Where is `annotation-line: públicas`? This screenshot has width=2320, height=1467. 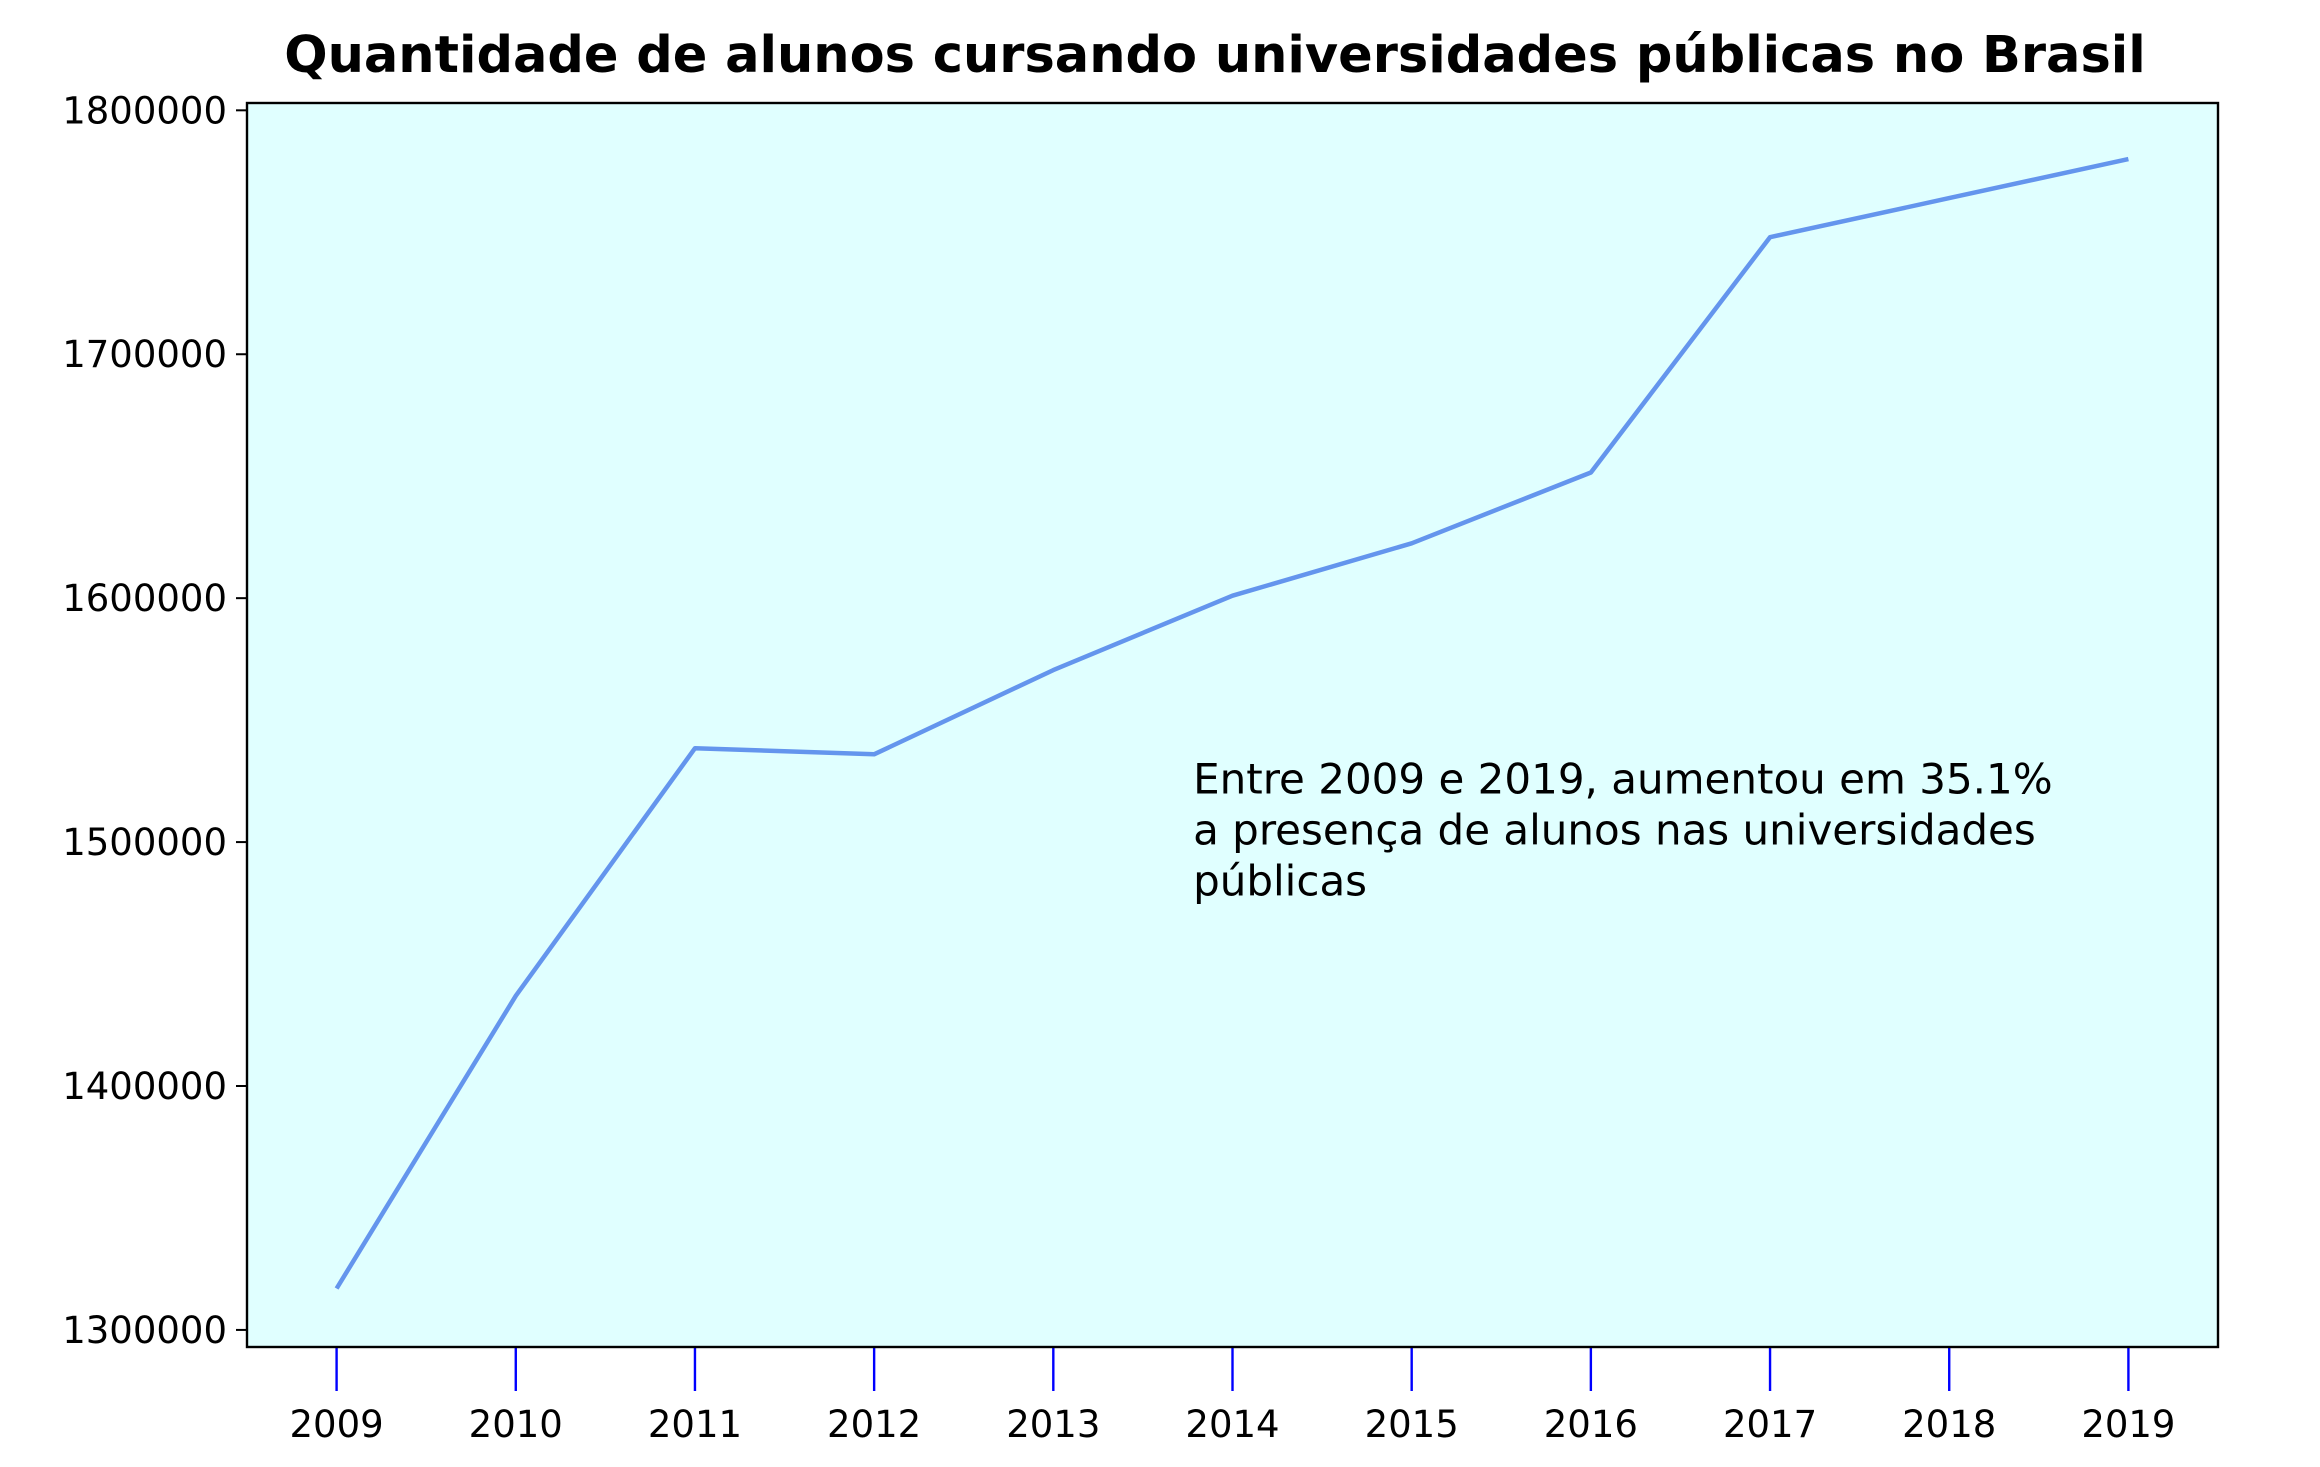
annotation-line: públicas is located at coordinates (1280, 880).